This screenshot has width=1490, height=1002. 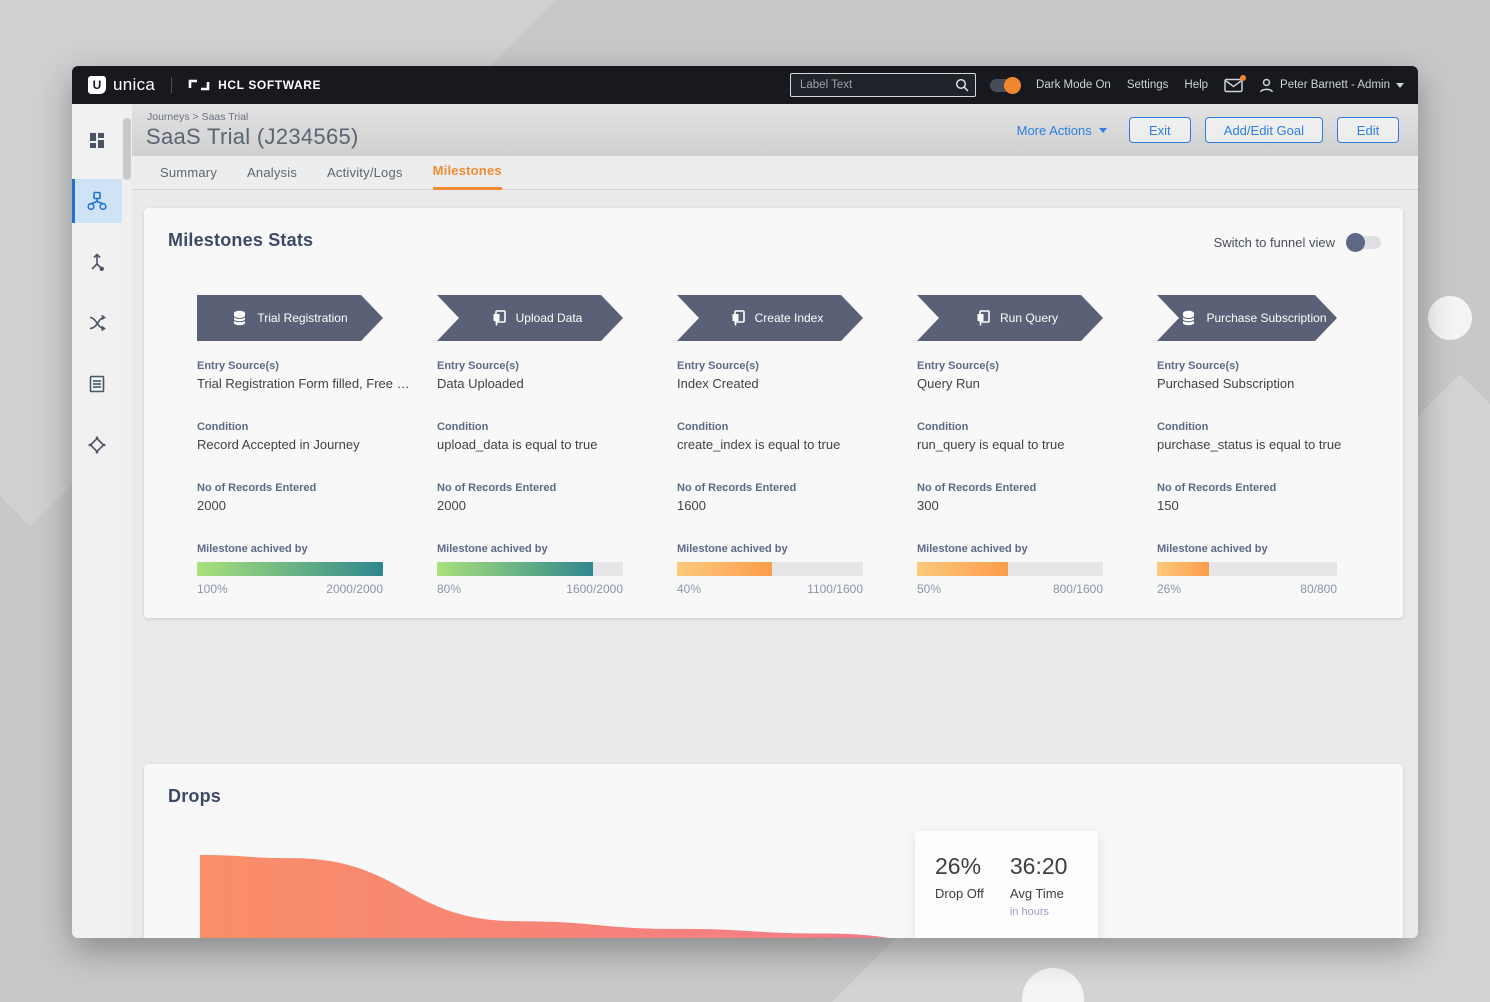 I want to click on entry-source-value: Index Created, so click(x=718, y=383).